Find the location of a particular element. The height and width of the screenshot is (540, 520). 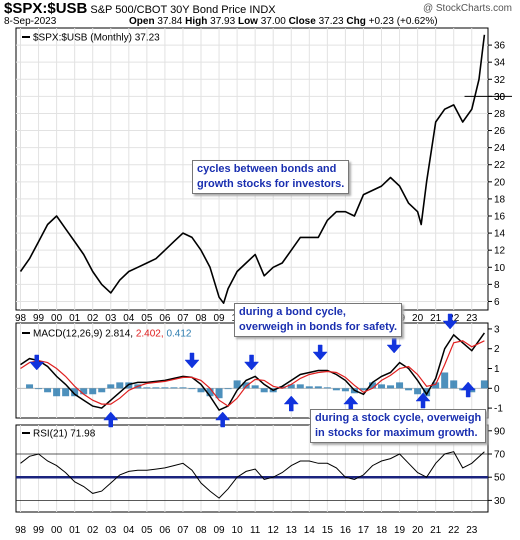

x-tick-label-bottom: 23 is located at coordinates (472, 530).